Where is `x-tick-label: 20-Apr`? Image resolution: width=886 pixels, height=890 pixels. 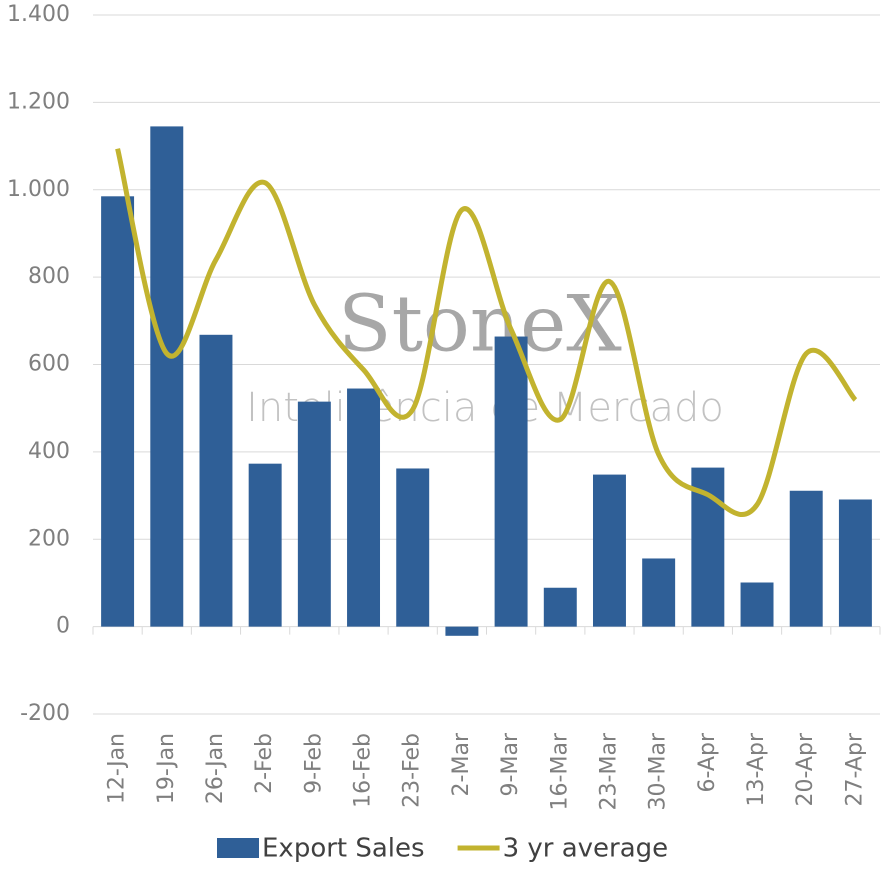
x-tick-label: 20-Apr is located at coordinates (805, 769).